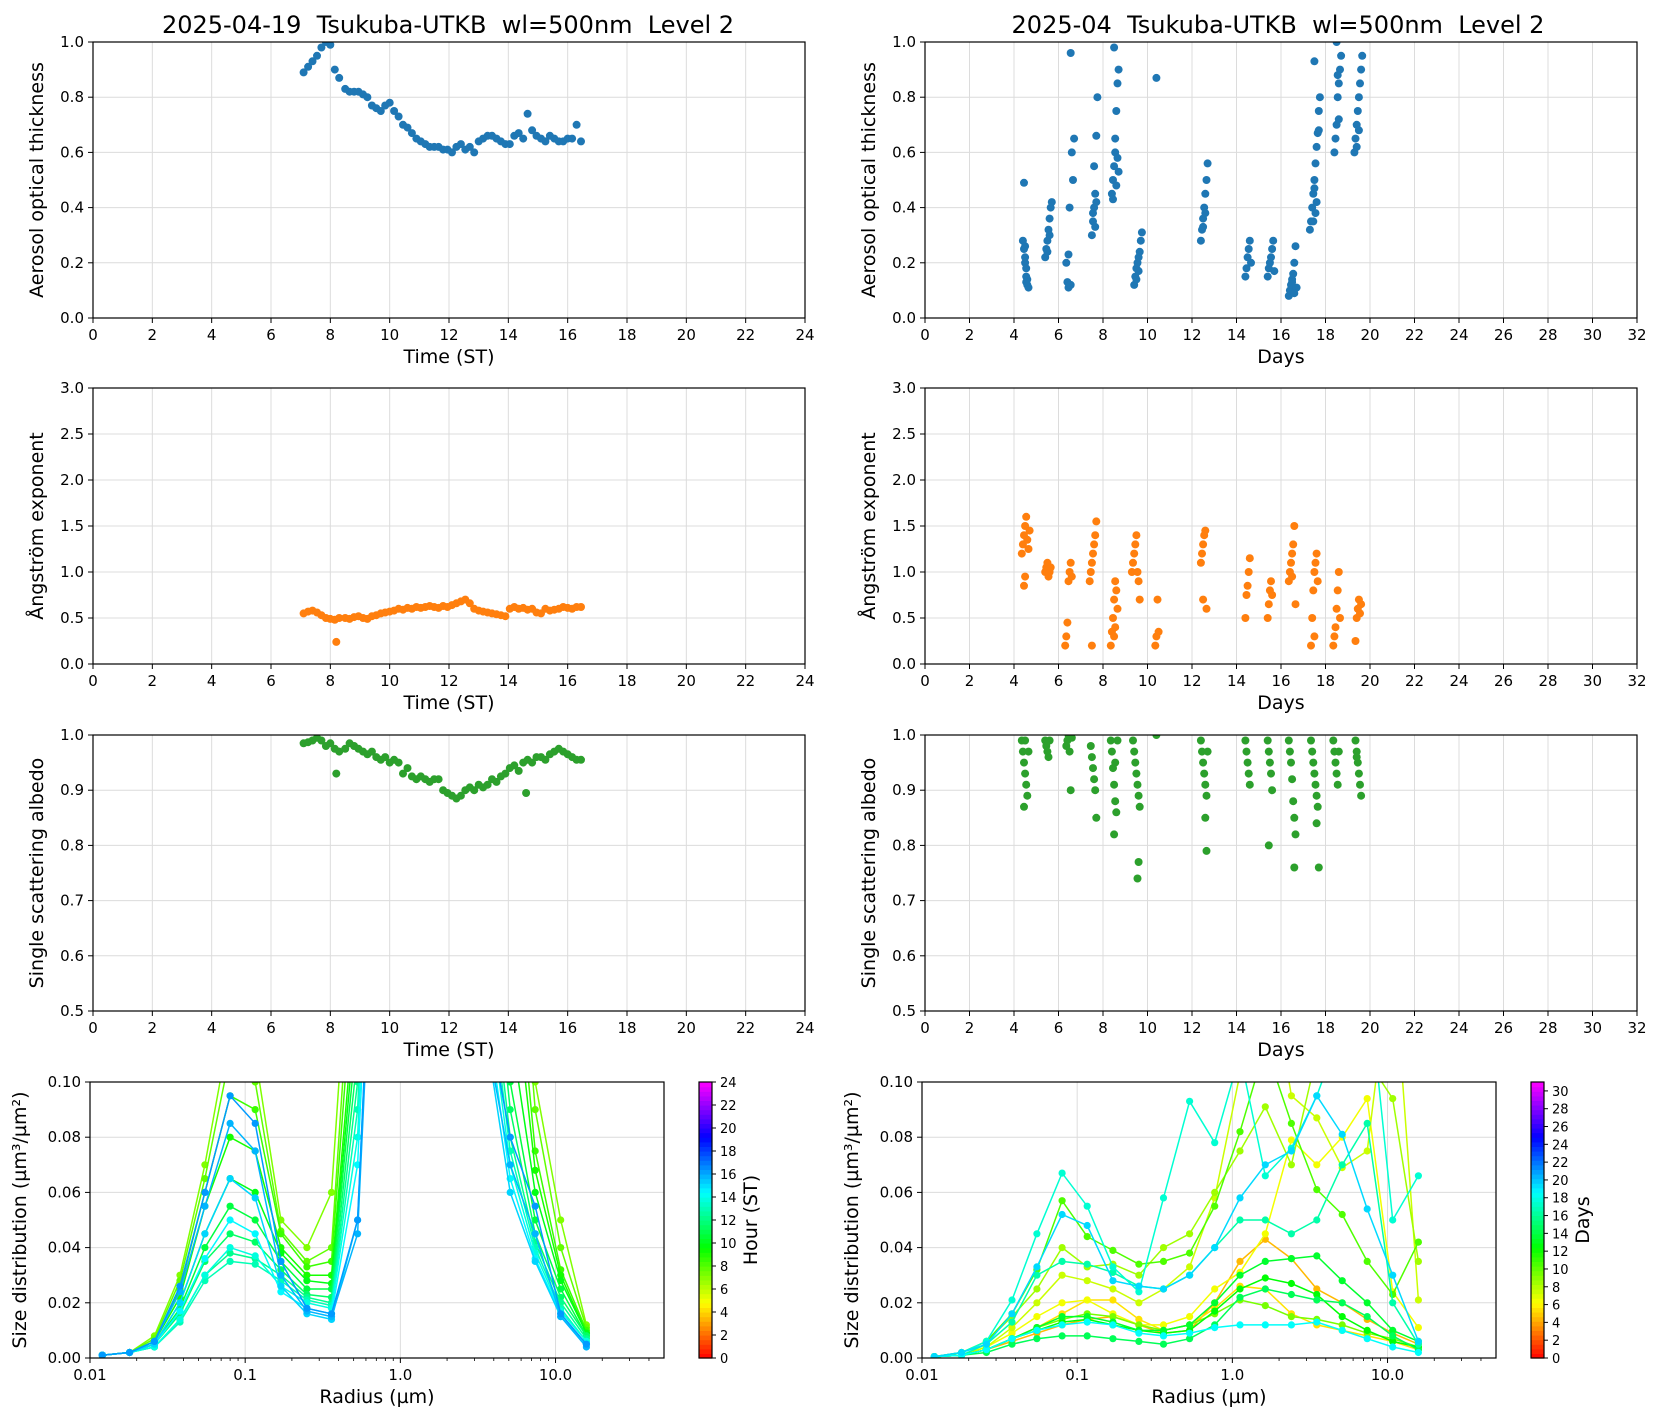 The width and height of the screenshot is (1654, 1420). Describe the element at coordinates (1636, 335) in the screenshot. I see `x-tick-label: 32` at that location.